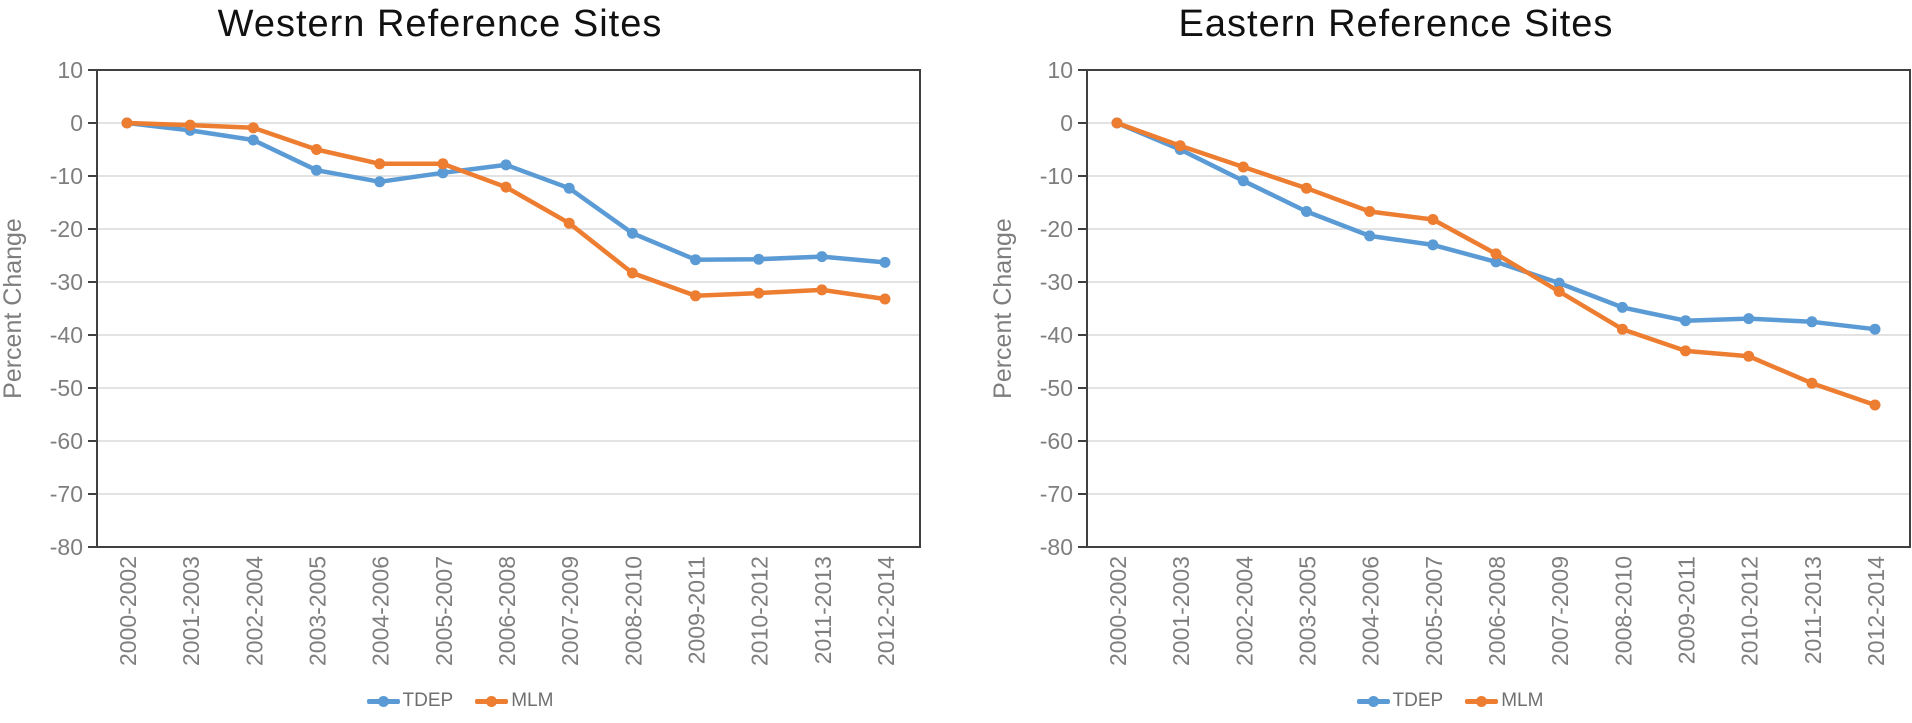  I want to click on y-tick-label: -20, so click(66, 229).